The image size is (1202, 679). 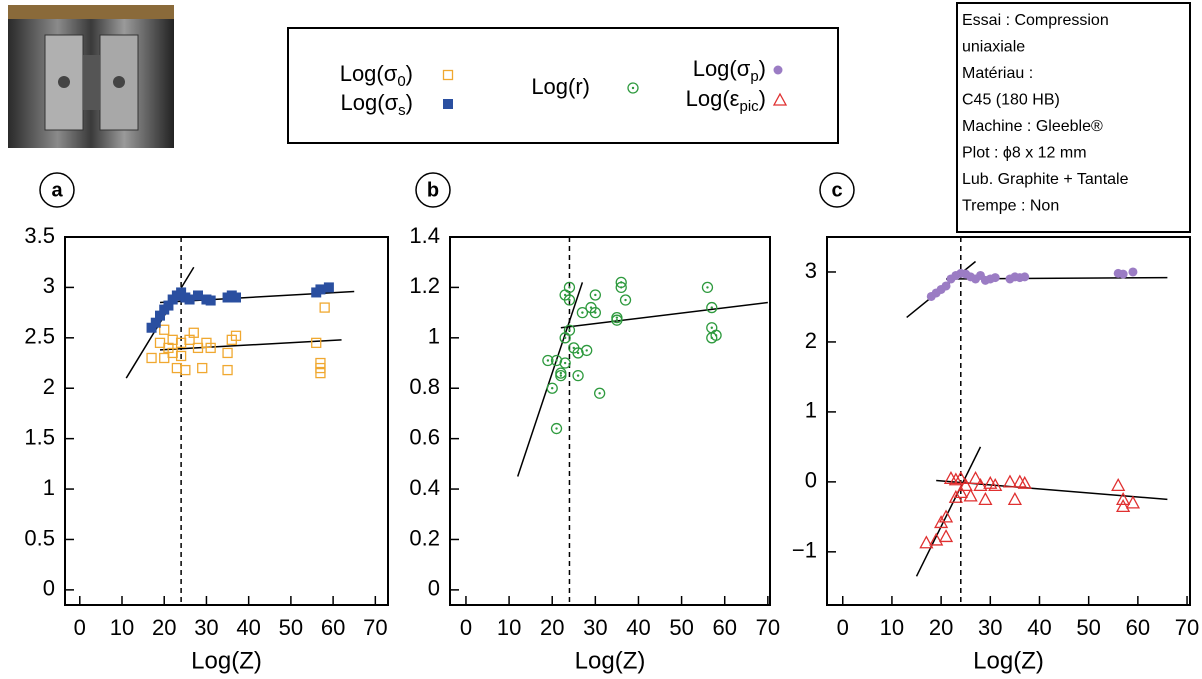 I want to click on panel-badge, so click(x=57, y=190).